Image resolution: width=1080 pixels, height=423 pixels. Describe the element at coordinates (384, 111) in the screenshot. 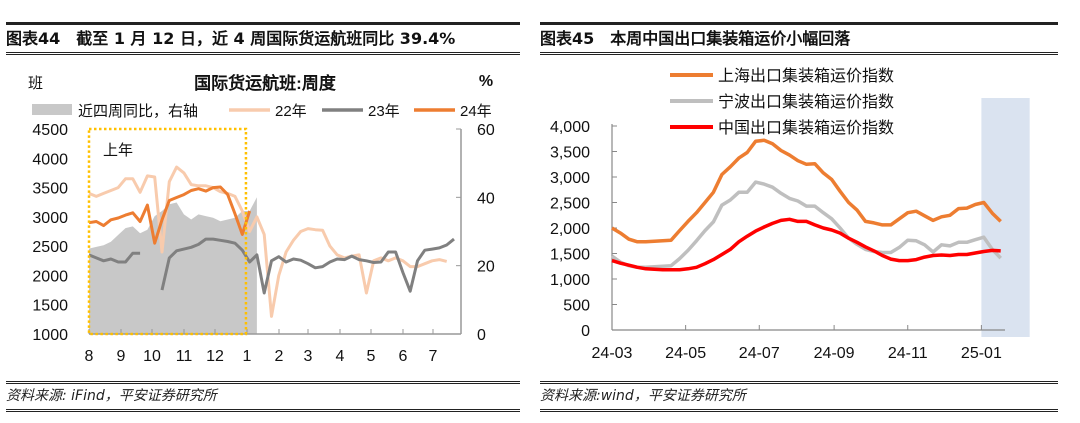

I see `legend-label: 23年` at that location.